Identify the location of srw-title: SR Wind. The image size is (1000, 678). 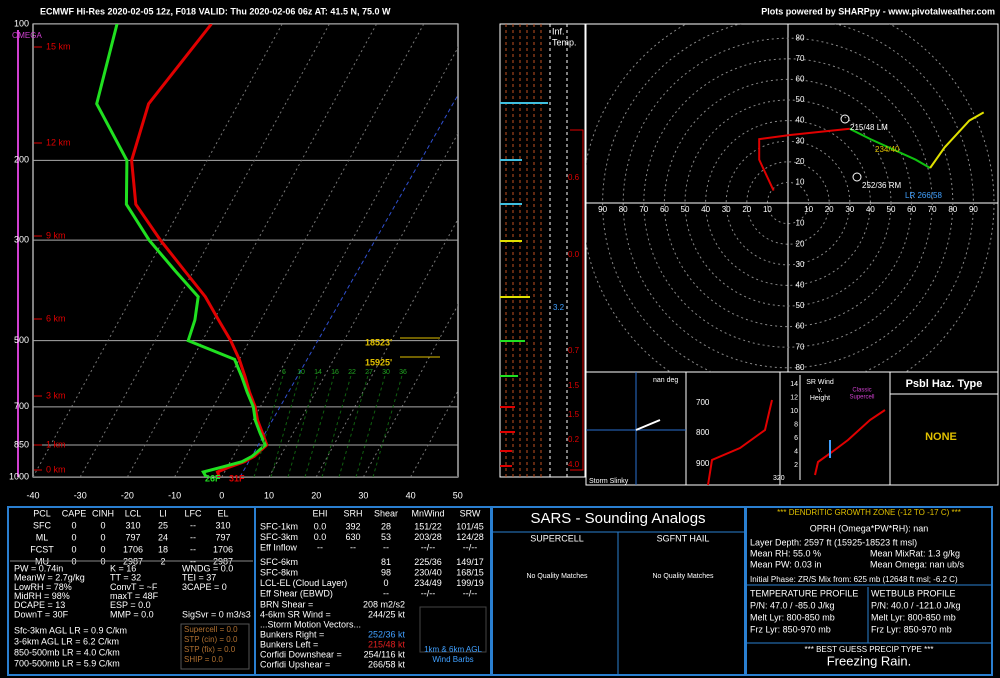
(820, 382).